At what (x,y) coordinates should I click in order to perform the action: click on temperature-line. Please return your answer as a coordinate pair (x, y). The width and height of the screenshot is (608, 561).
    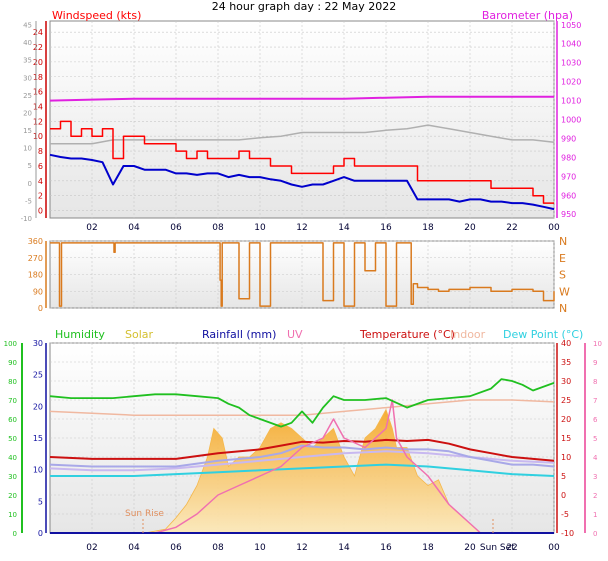
    Looking at the image, I should click on (302, 450).